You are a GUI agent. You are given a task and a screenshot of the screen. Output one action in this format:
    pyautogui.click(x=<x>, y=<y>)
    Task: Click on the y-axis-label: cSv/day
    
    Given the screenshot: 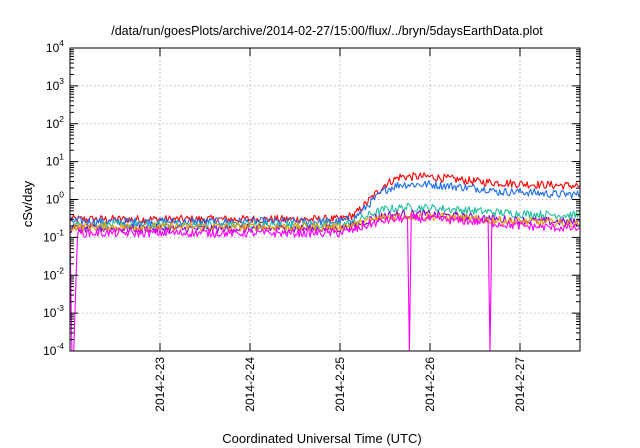 What is the action you would take?
    pyautogui.click(x=27, y=203)
    